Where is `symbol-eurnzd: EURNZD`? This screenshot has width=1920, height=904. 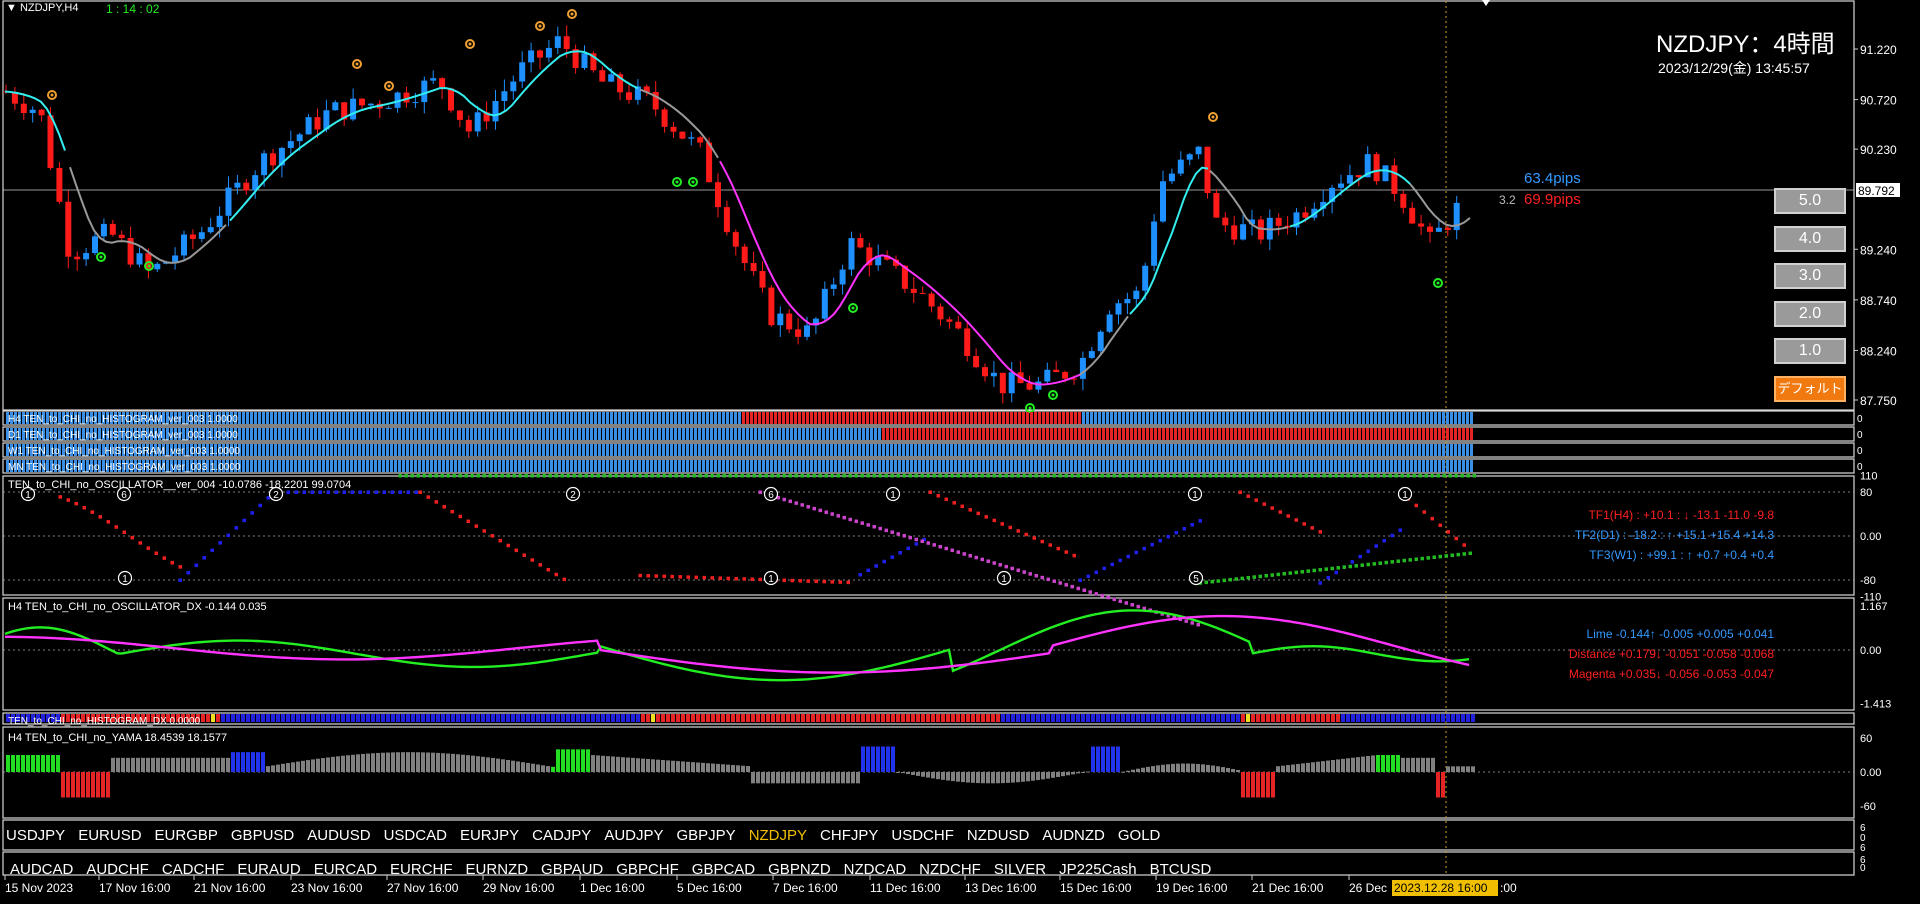 symbol-eurnzd: EURNZD is located at coordinates (497, 869).